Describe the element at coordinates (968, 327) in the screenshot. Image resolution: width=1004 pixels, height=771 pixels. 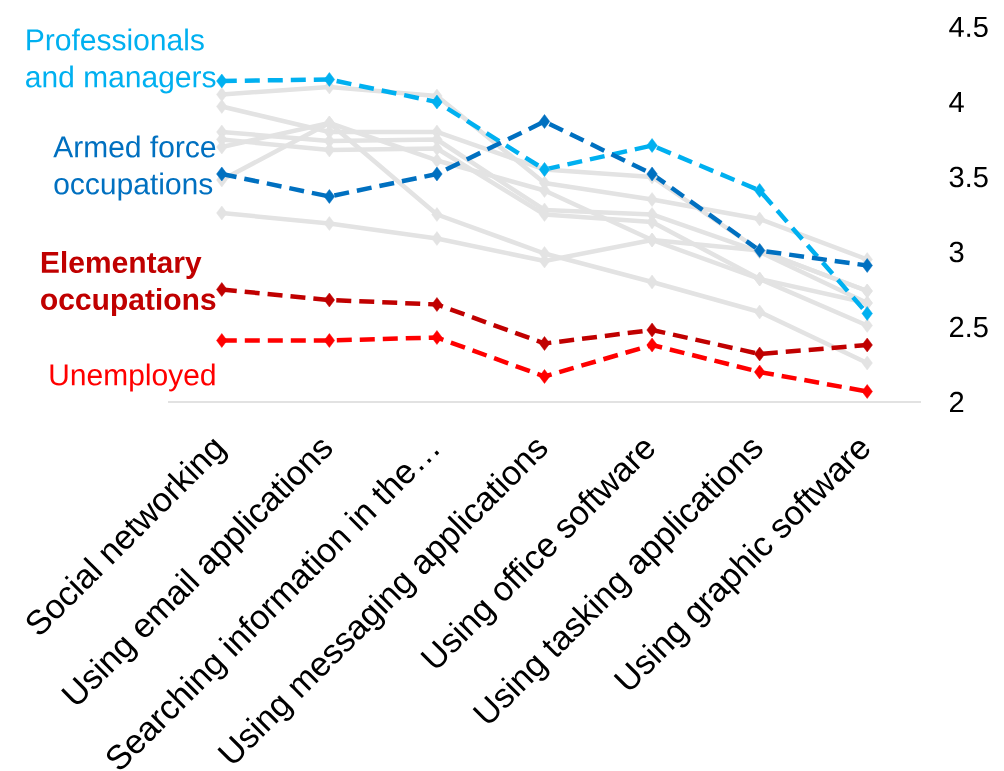
I see `y-tick-label: 2.5` at that location.